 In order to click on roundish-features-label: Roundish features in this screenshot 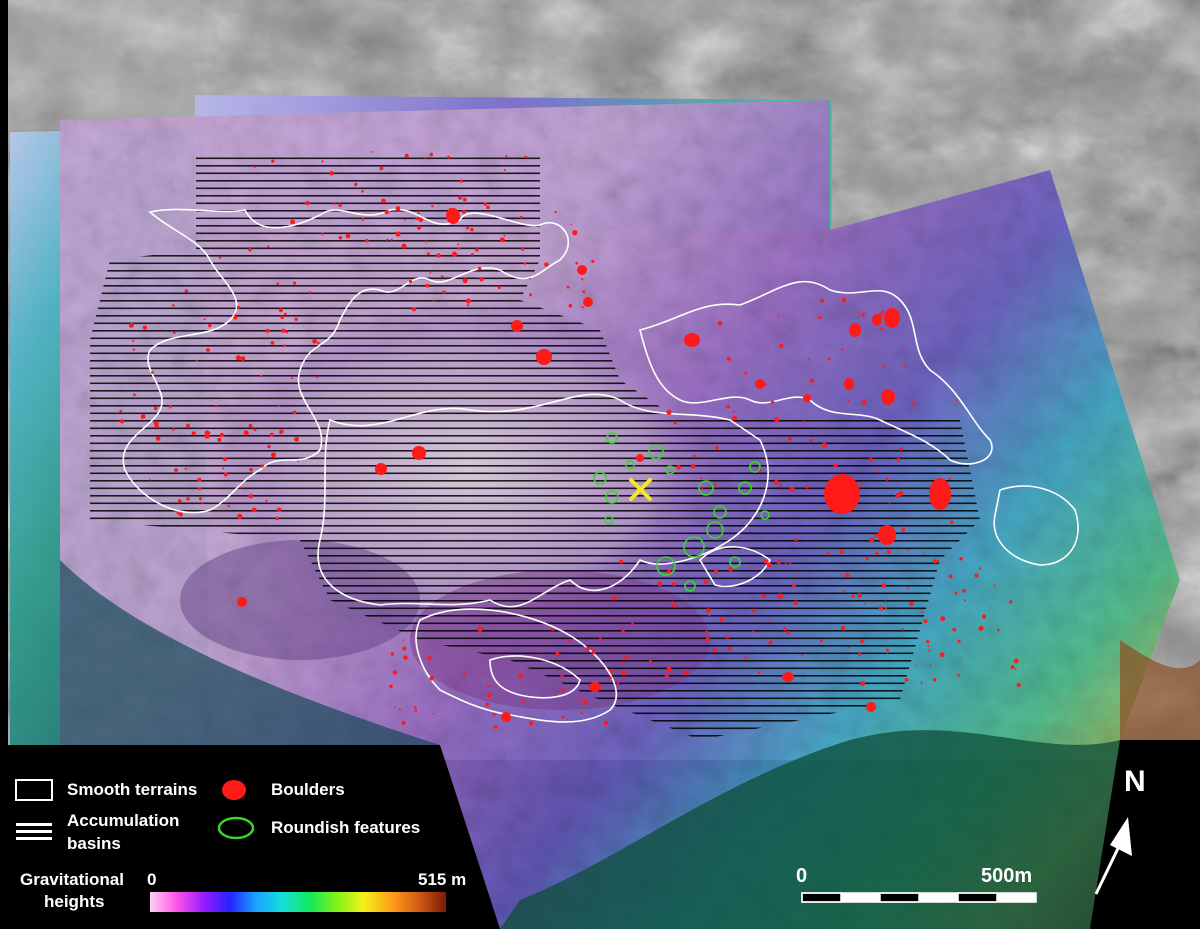, I will do `click(346, 827)`.